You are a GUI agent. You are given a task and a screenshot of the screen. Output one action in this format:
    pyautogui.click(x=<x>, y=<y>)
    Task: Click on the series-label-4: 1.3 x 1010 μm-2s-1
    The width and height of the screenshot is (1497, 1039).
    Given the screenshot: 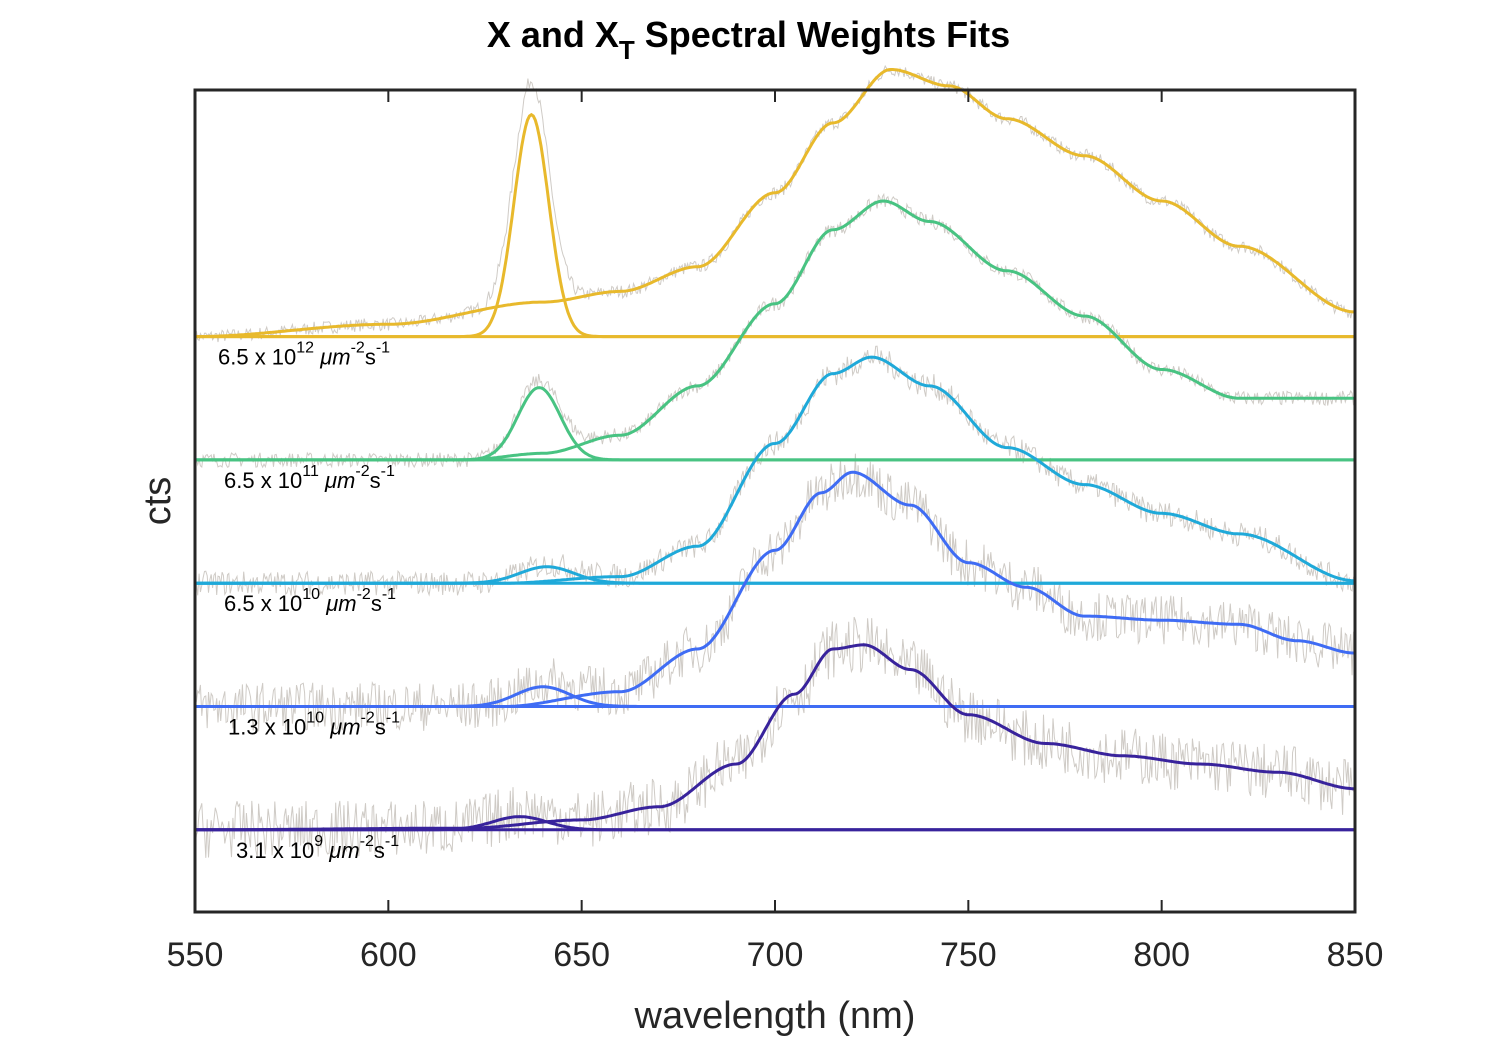 What is the action you would take?
    pyautogui.click(x=314, y=725)
    